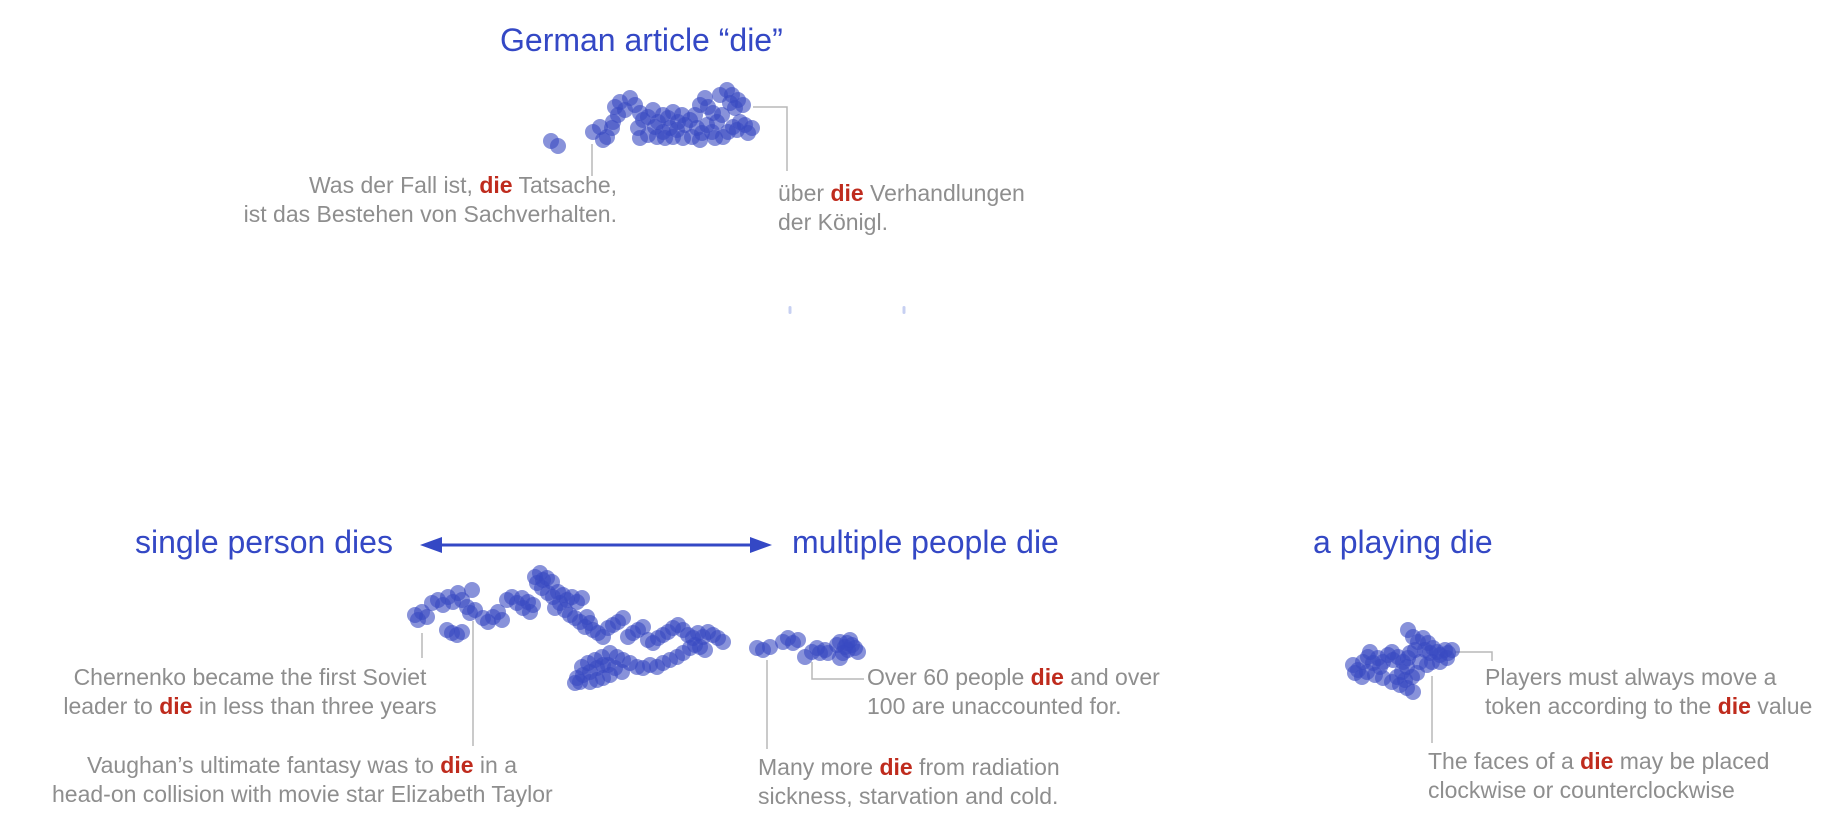  What do you see at coordinates (1402, 661) in the screenshot?
I see `cluster-a-playing-die` at bounding box center [1402, 661].